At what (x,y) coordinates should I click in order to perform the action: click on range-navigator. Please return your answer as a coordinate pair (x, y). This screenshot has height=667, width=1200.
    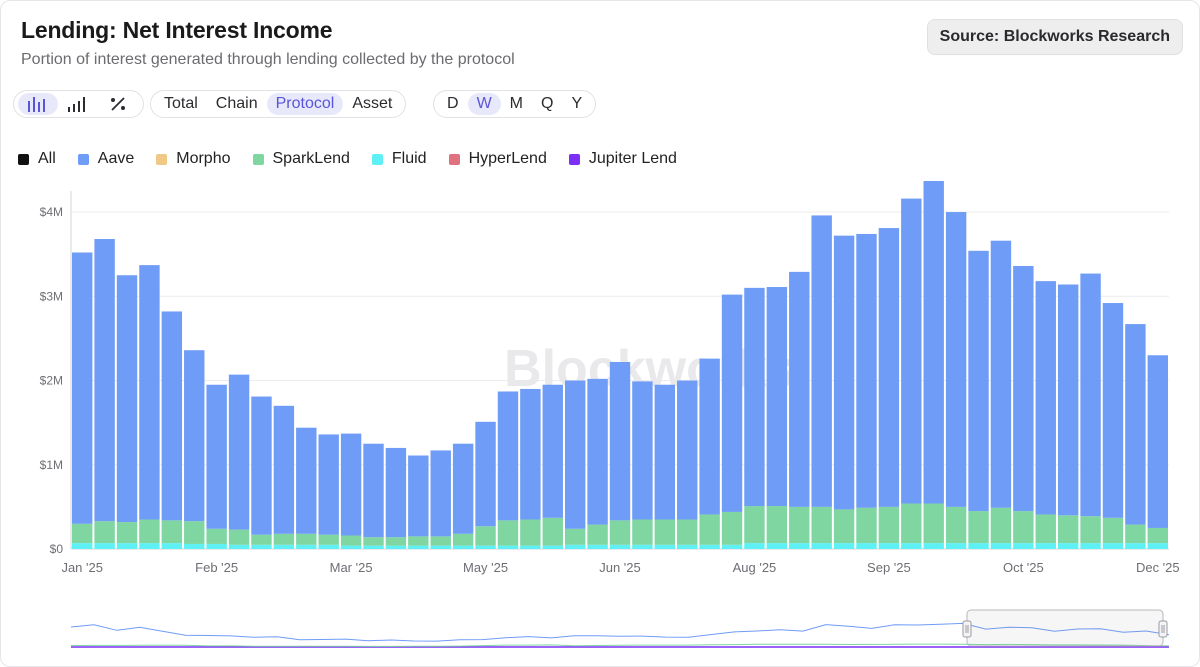
    Looking at the image, I should click on (600, 628).